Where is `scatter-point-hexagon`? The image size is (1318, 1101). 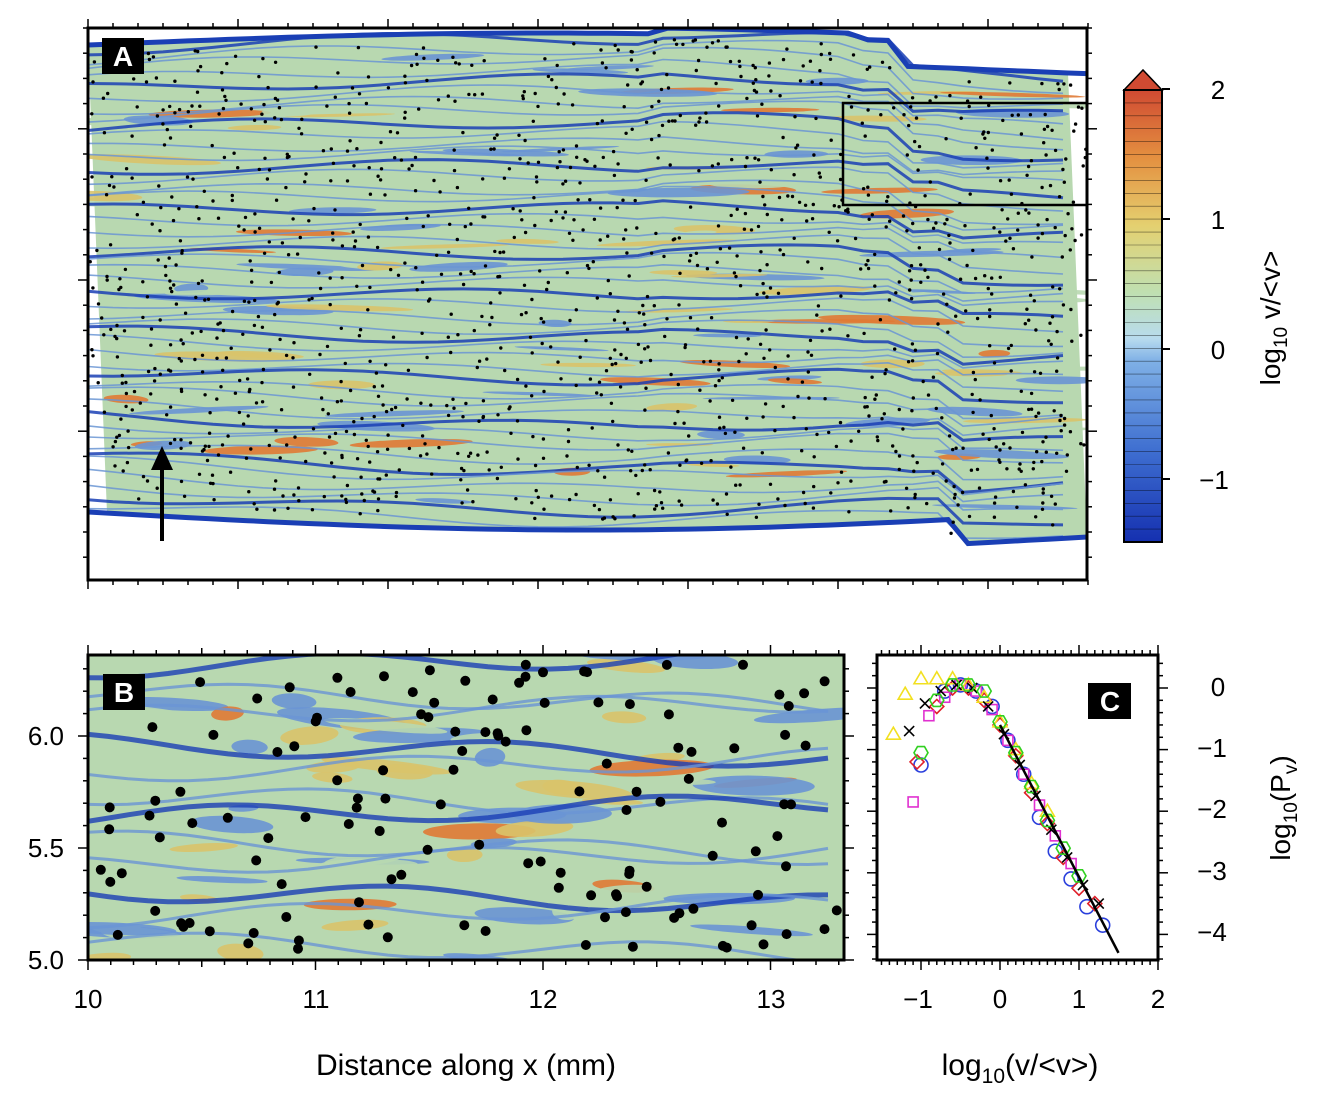
scatter-point-hexagon is located at coordinates (936, 700).